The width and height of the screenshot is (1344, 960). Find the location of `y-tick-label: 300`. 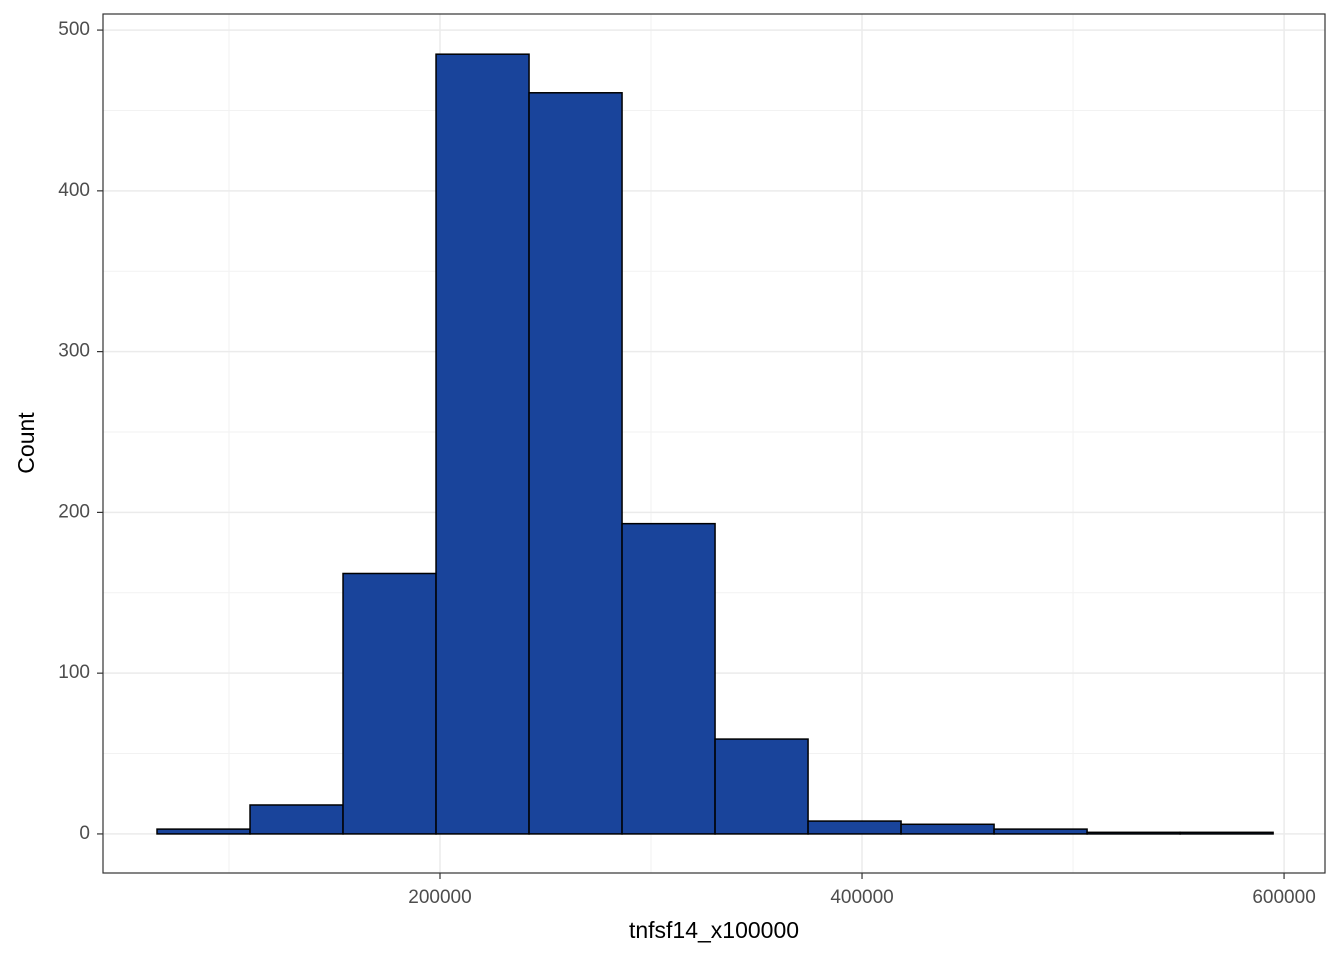

y-tick-label: 300 is located at coordinates (74, 351).